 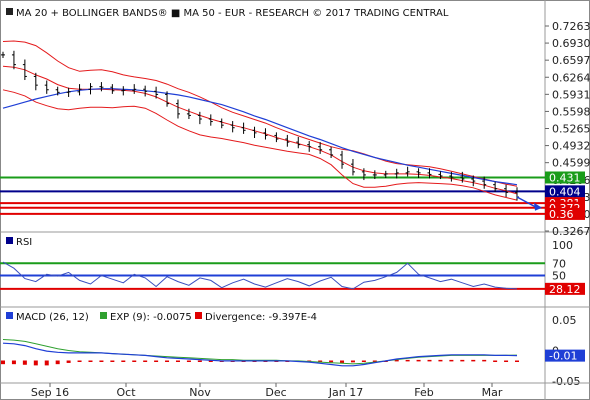 What do you see at coordinates (564, 320) in the screenshot?
I see `macd-tick-label: 0.05` at bounding box center [564, 320].